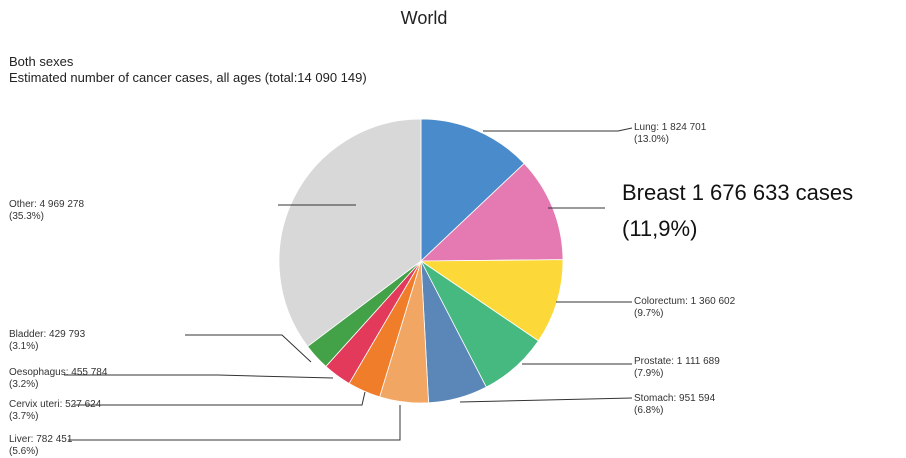  I want to click on label-liver-pct: (5.6%), so click(23, 451).